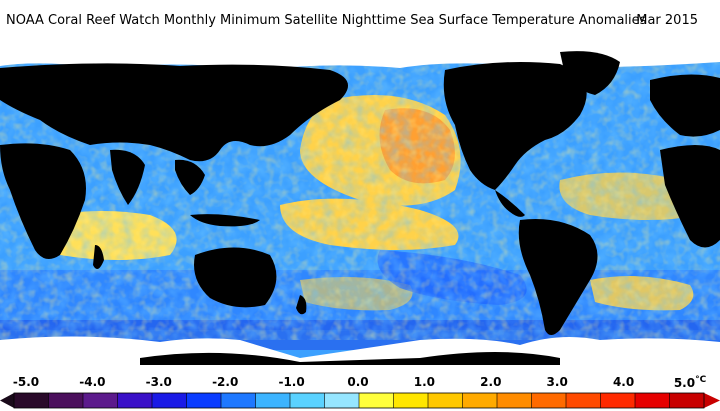  Describe the element at coordinates (158, 382) in the screenshot. I see `legend-tick-label: -3.0` at that location.